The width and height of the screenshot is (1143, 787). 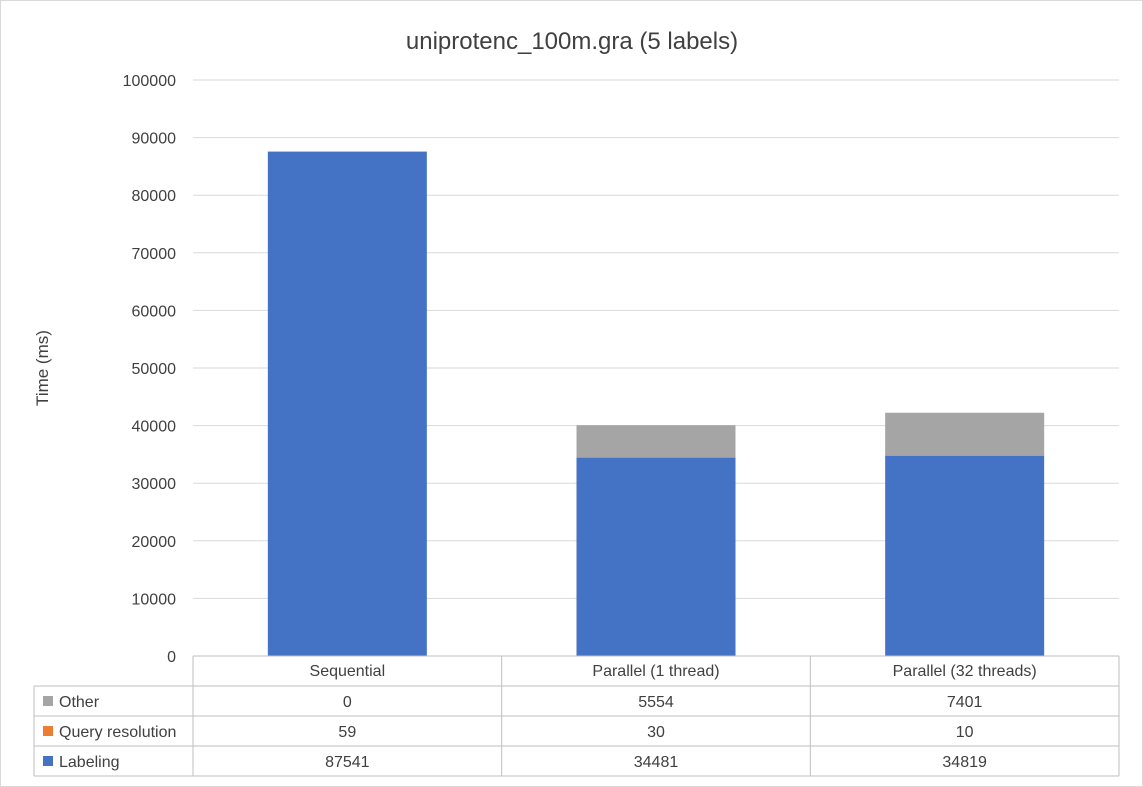 What do you see at coordinates (154, 542) in the screenshot?
I see `y-tick-label: 20000` at bounding box center [154, 542].